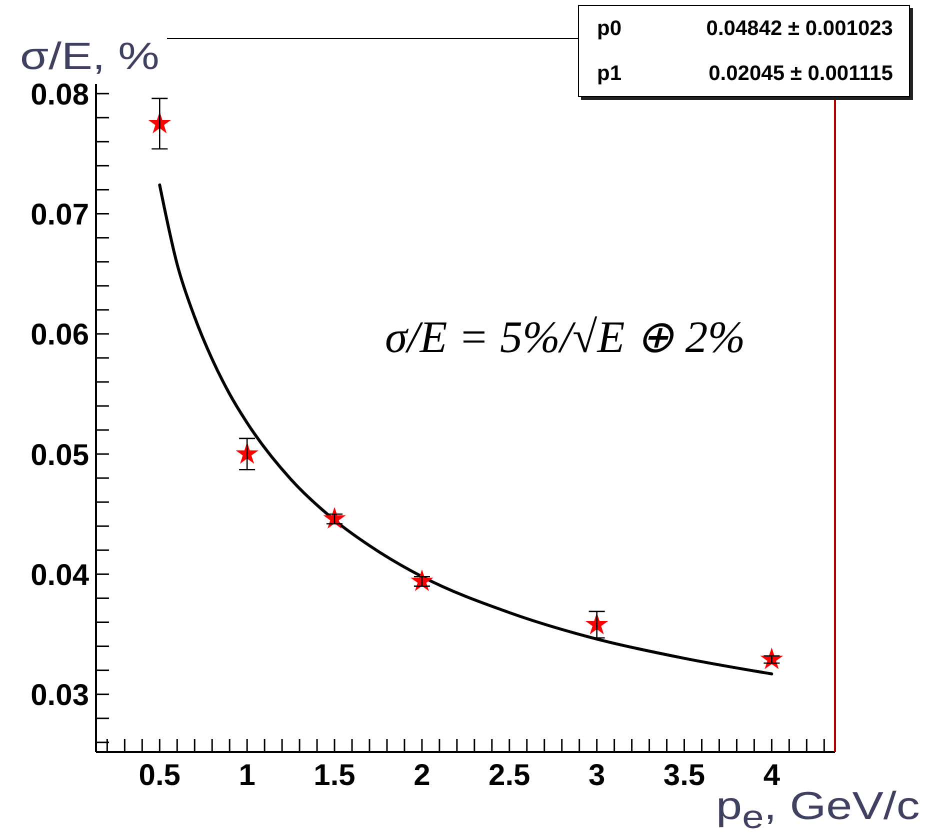  I want to click on y-tick-label: 0.03, so click(59, 695).